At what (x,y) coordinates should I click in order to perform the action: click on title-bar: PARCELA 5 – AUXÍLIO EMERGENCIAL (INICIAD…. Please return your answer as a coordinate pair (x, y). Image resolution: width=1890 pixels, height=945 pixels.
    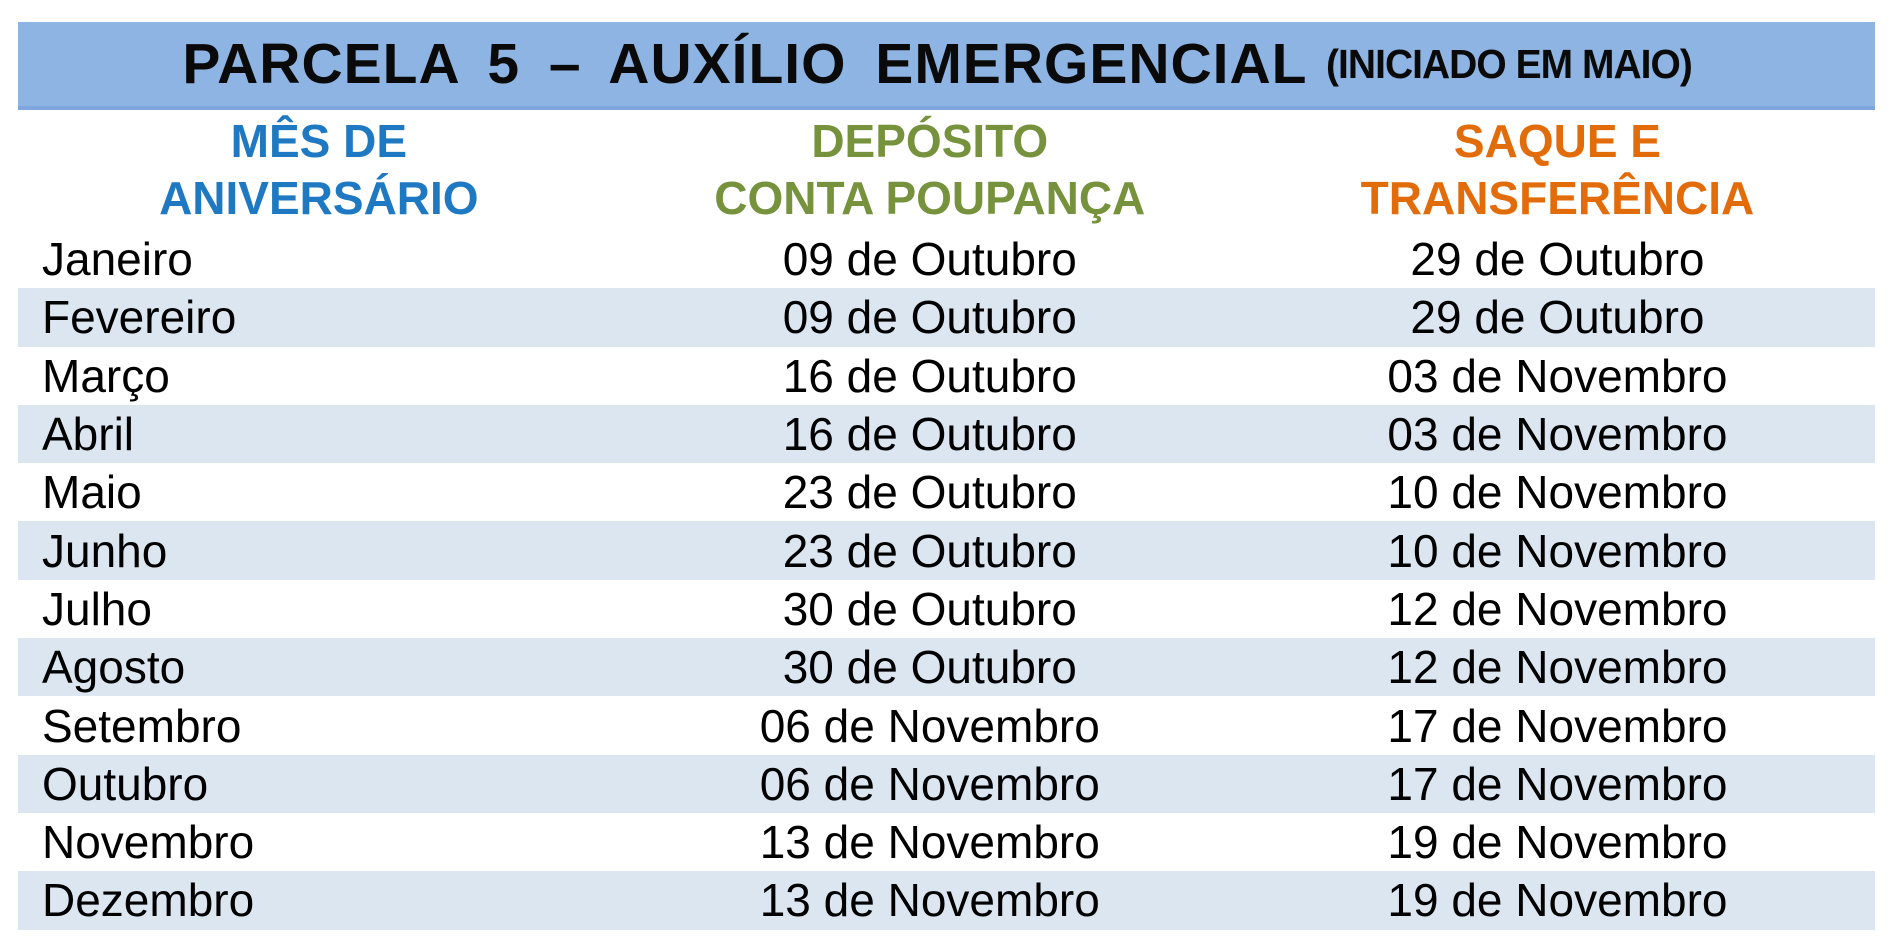
    Looking at the image, I should click on (946, 66).